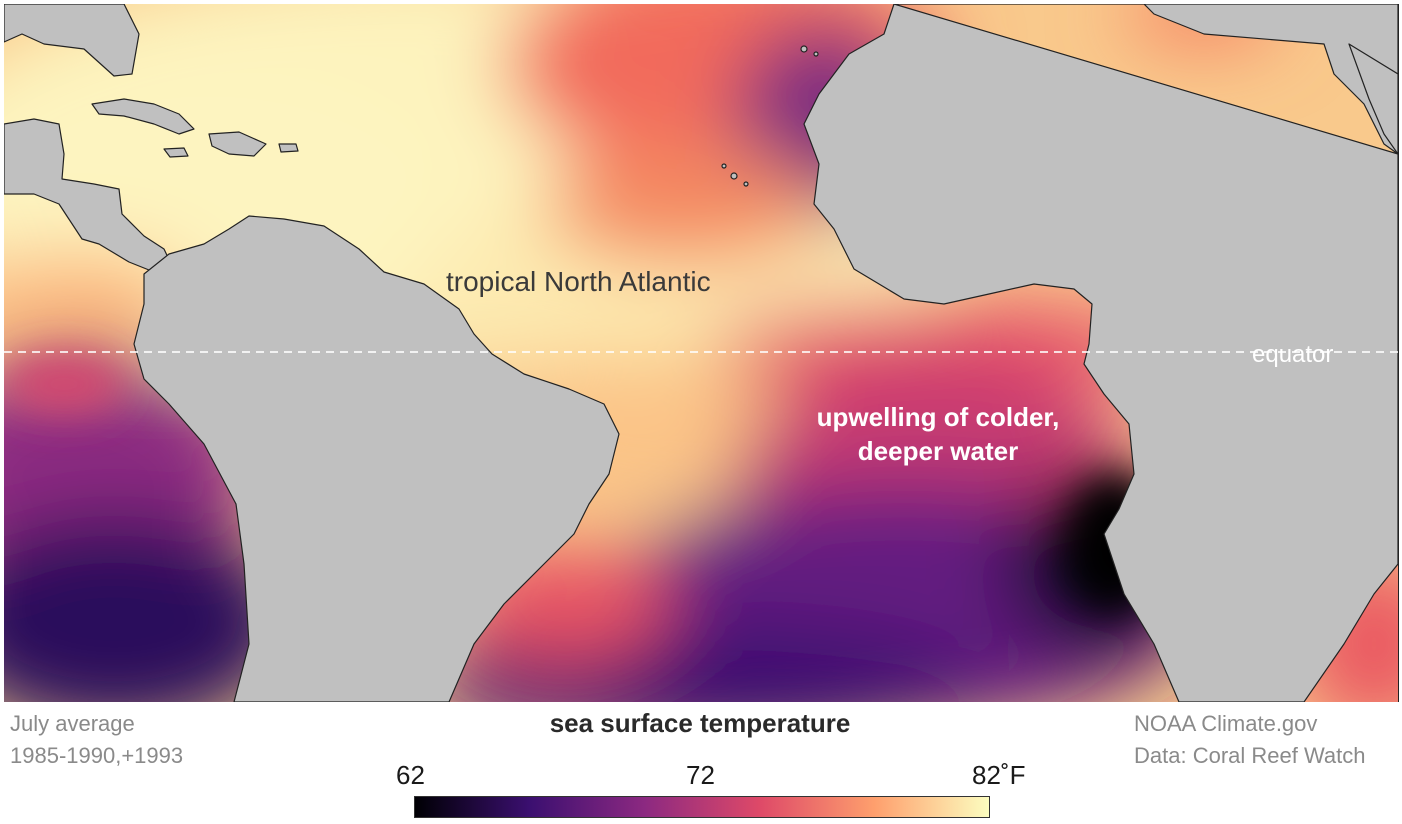 Image resolution: width=1402 pixels, height=824 pixels. I want to click on hispaniola-island, so click(237, 144).